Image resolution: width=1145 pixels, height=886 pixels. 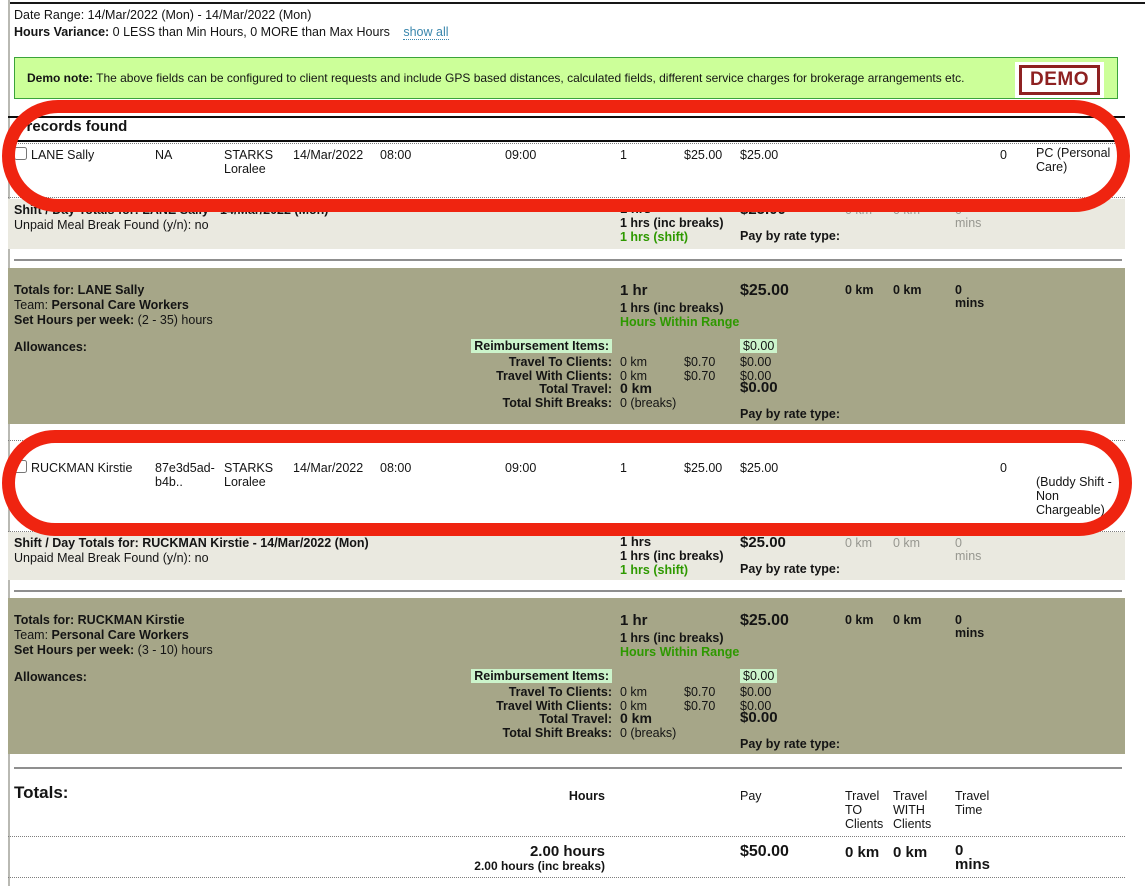 What do you see at coordinates (623, 155) in the screenshot?
I see `record-qty: 1` at bounding box center [623, 155].